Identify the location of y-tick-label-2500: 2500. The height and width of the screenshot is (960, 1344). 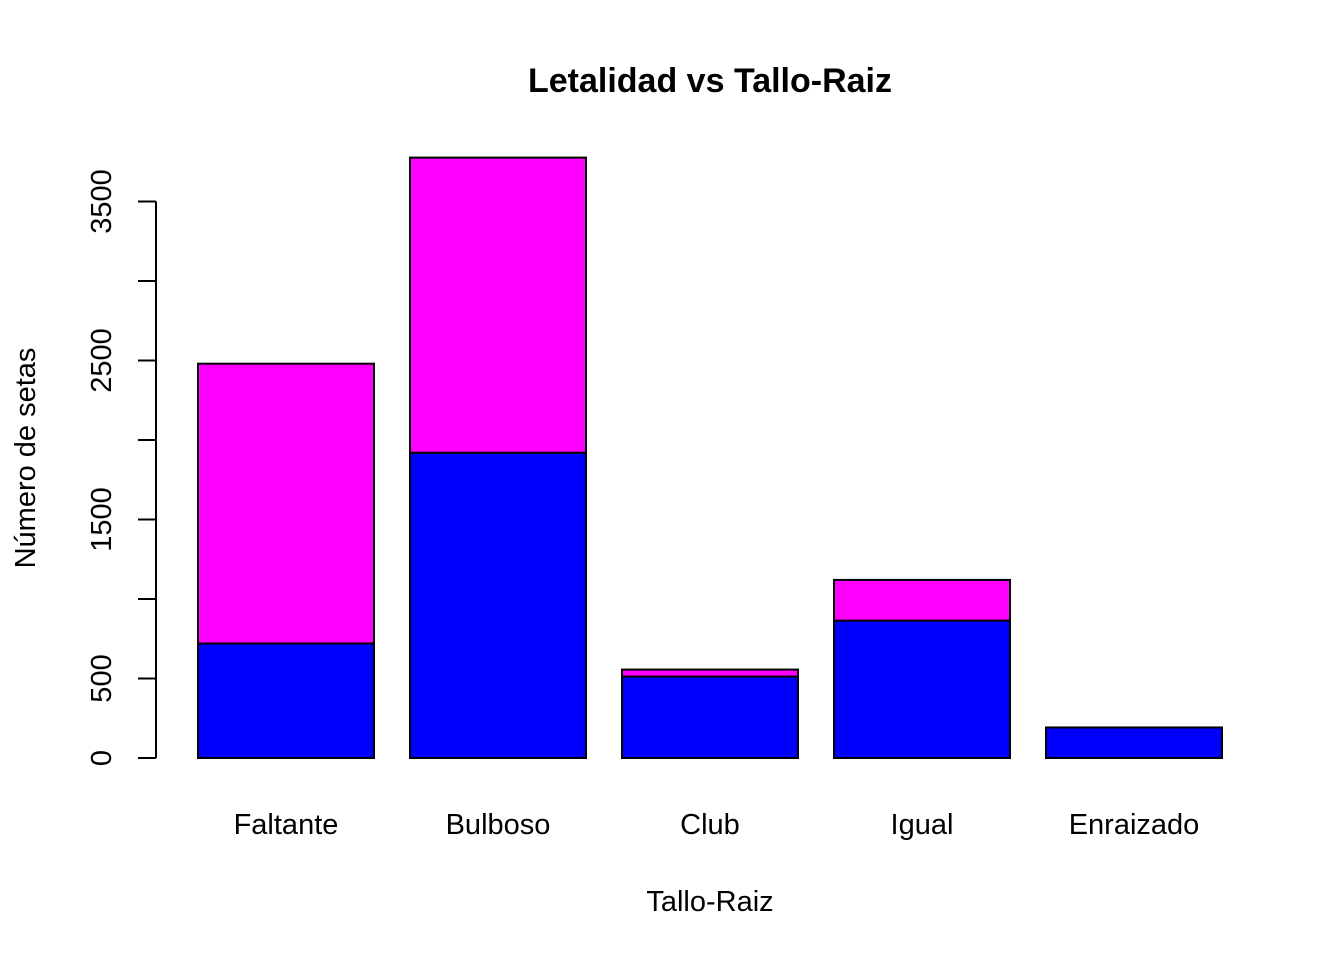
(102, 360).